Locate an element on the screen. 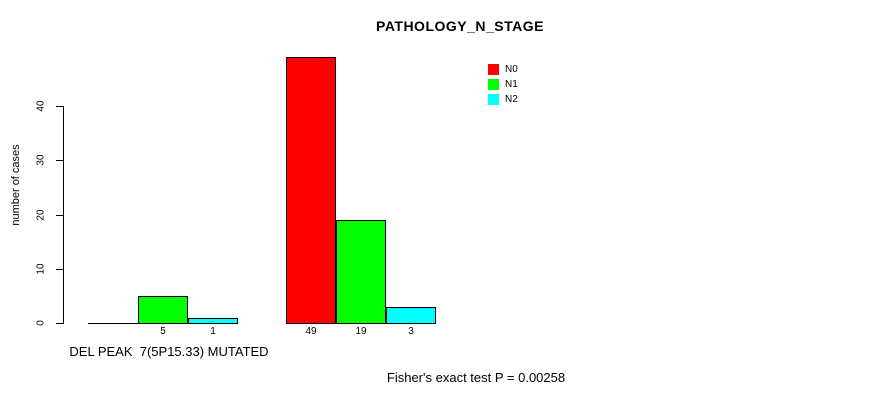 Image resolution: width=890 pixels, height=400 pixels. y-tick-label: 40 is located at coordinates (41, 106).